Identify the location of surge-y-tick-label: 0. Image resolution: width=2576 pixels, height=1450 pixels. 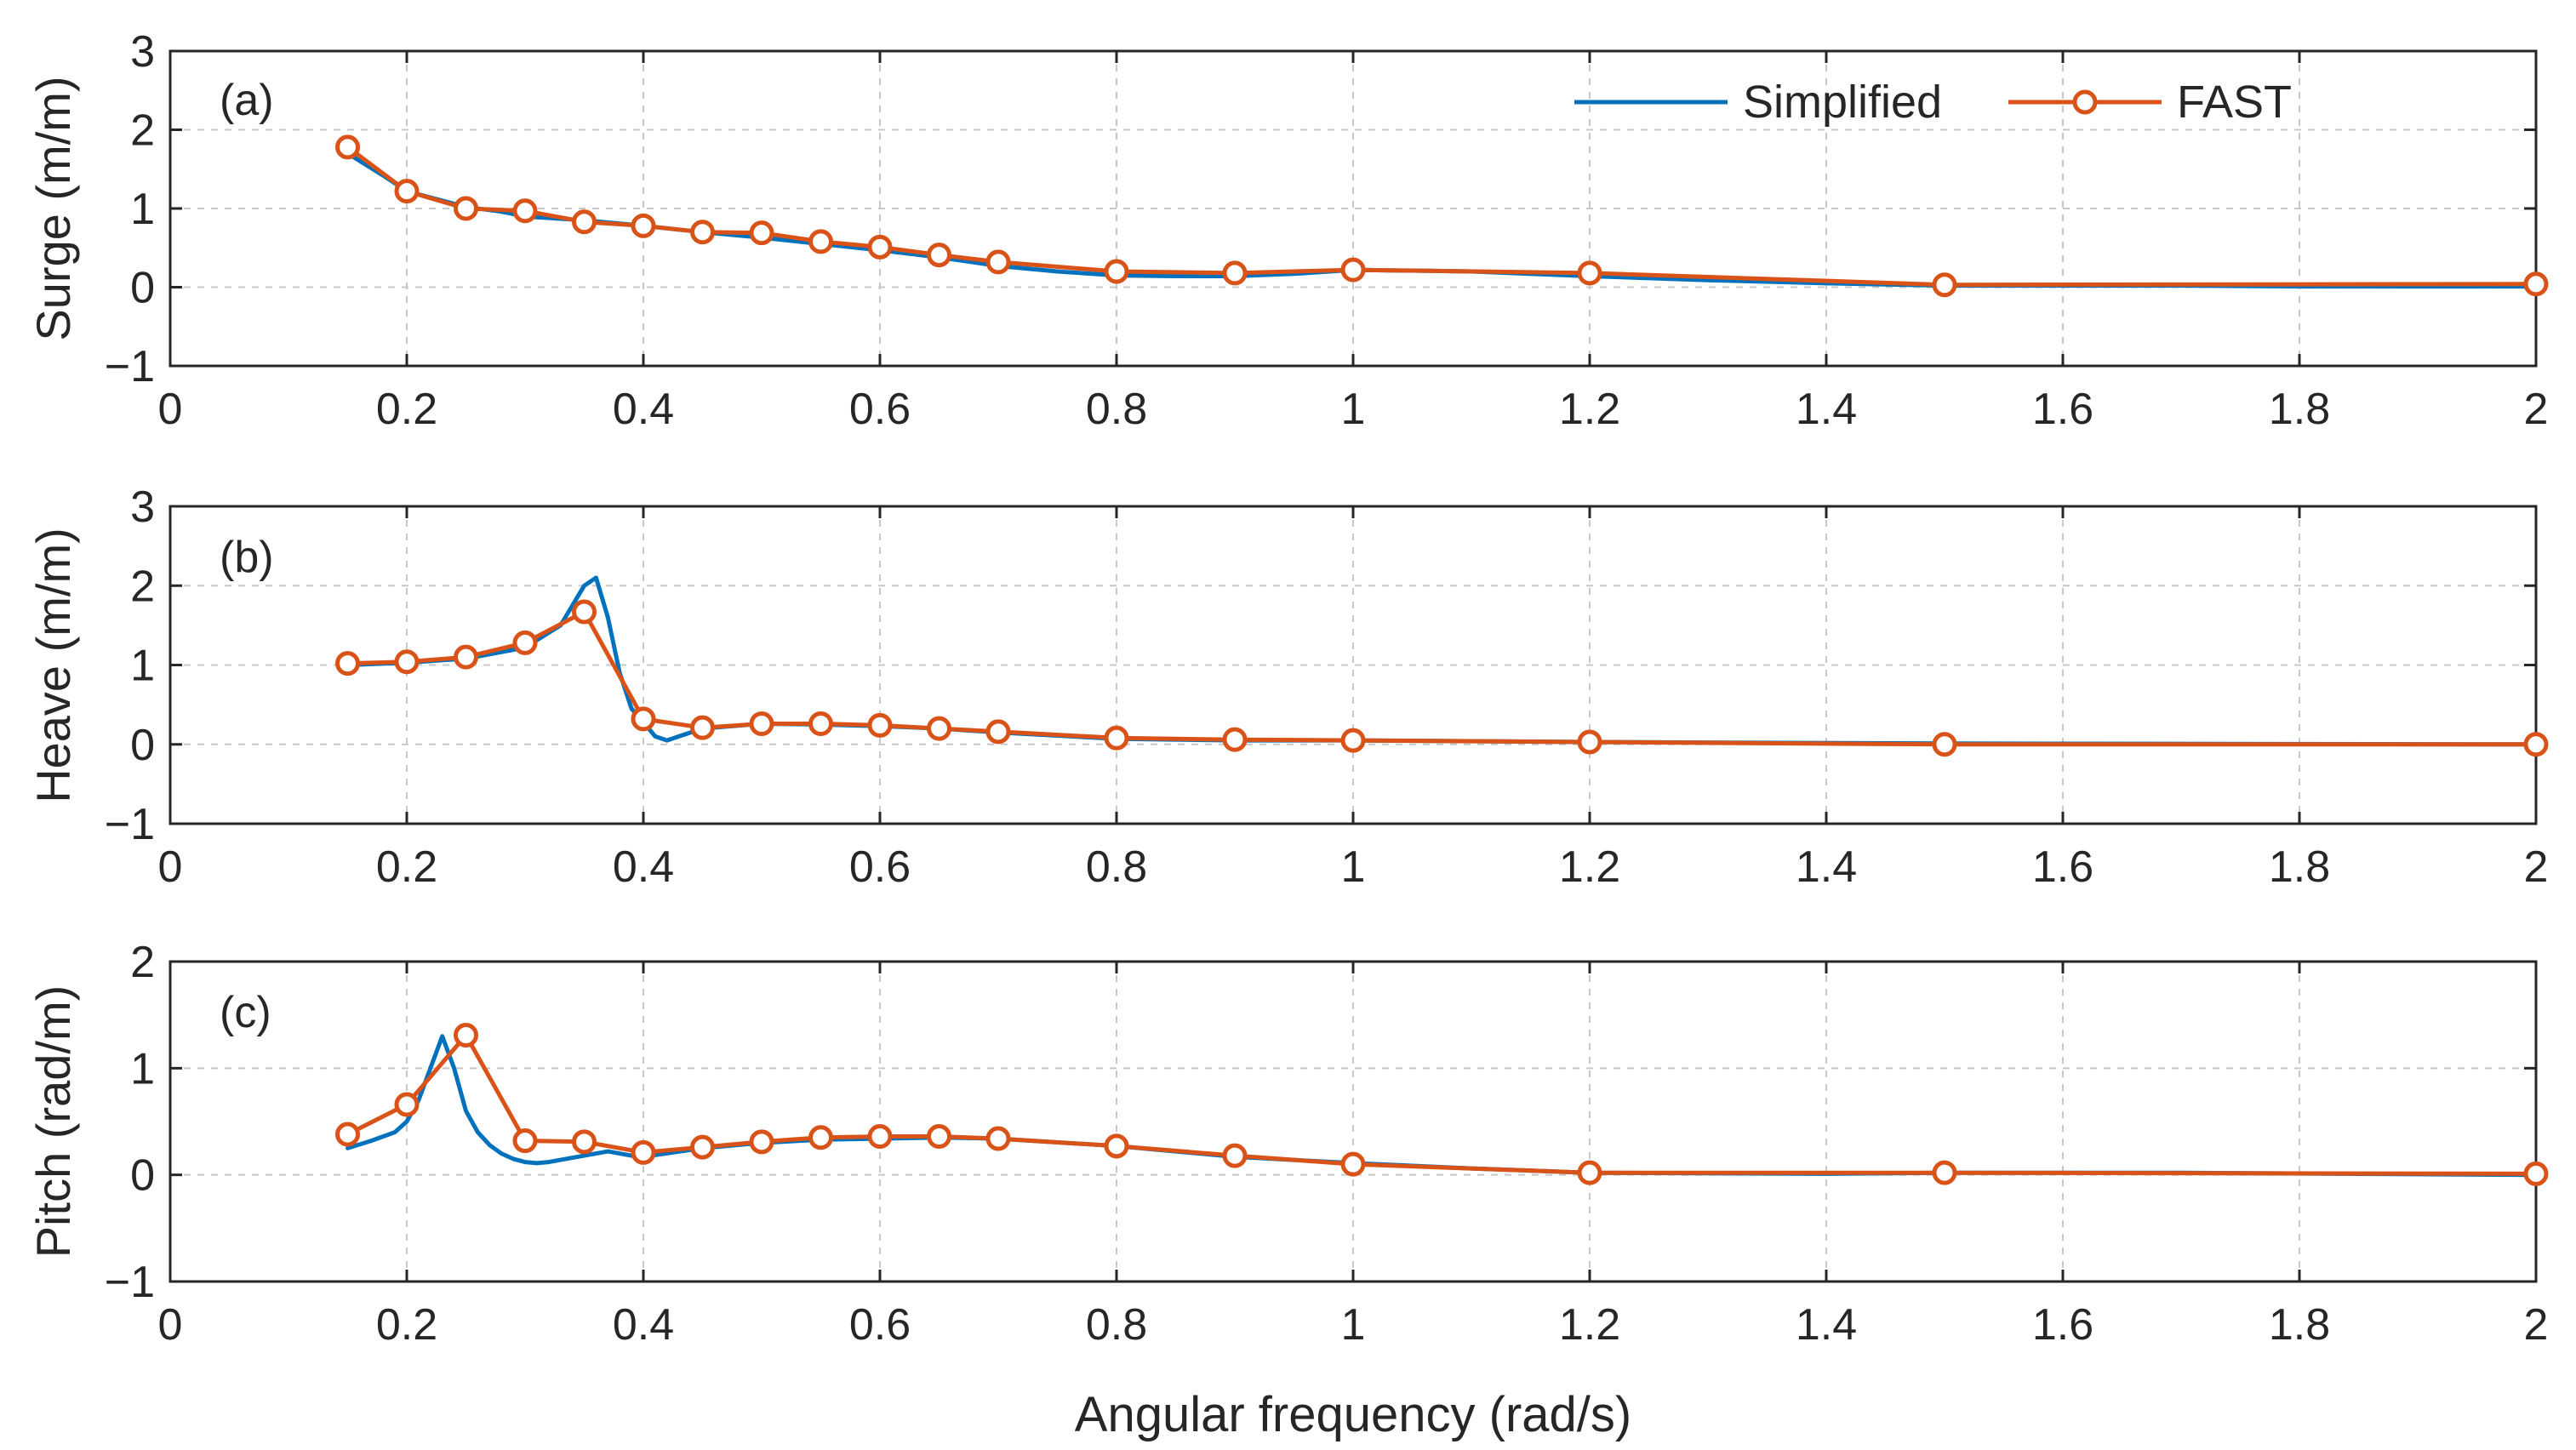
(142, 288).